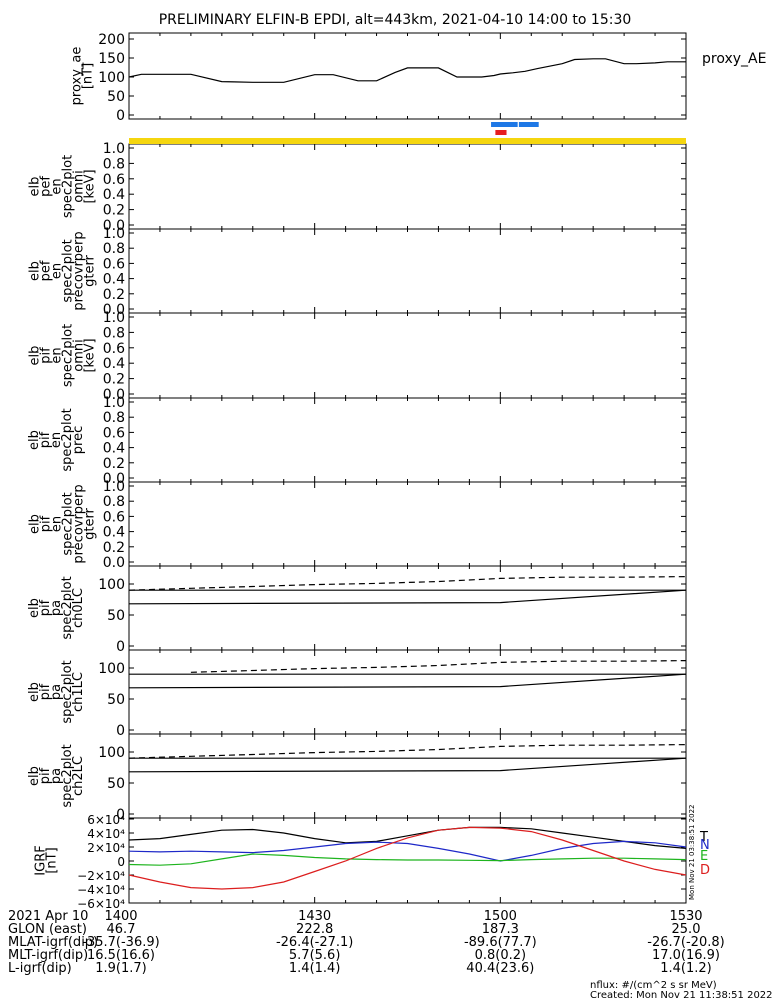 This screenshot has width=775, height=1004. Describe the element at coordinates (120, 916) in the screenshot. I see `xaxis-row-value: 1400` at that location.